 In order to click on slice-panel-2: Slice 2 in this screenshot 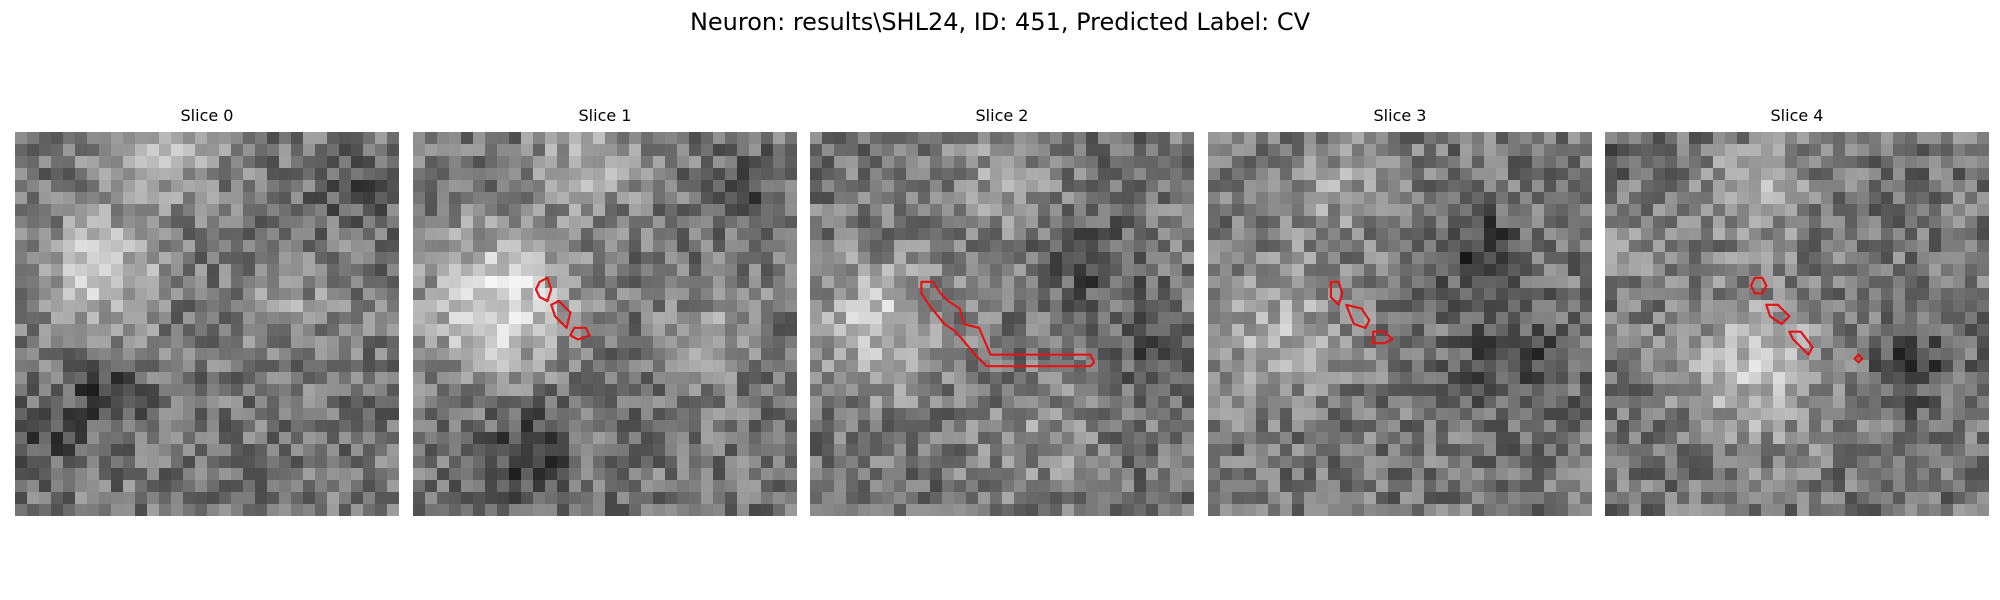, I will do `click(1002, 311)`.